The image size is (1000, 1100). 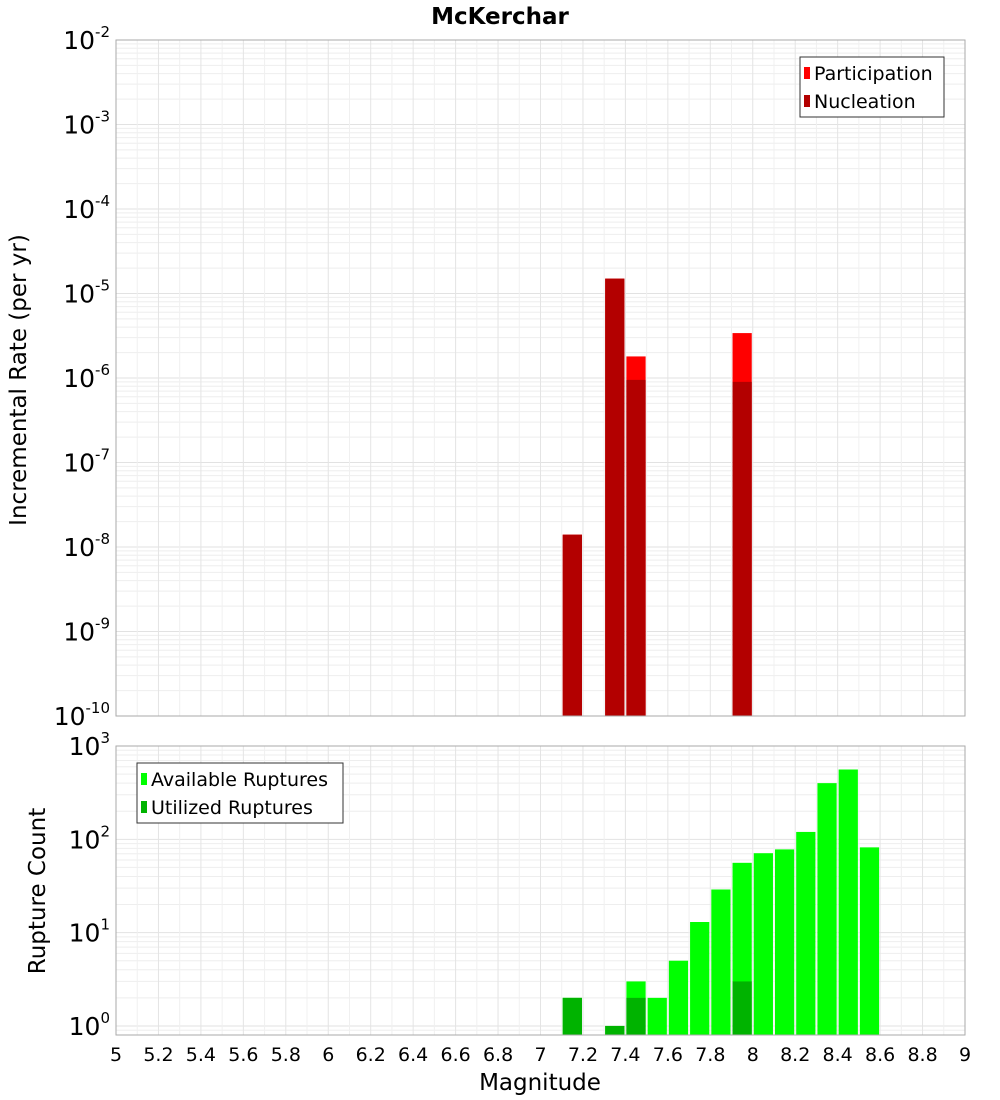 What do you see at coordinates (540, 1083) in the screenshot?
I see `x-axis-title: Magnitude` at bounding box center [540, 1083].